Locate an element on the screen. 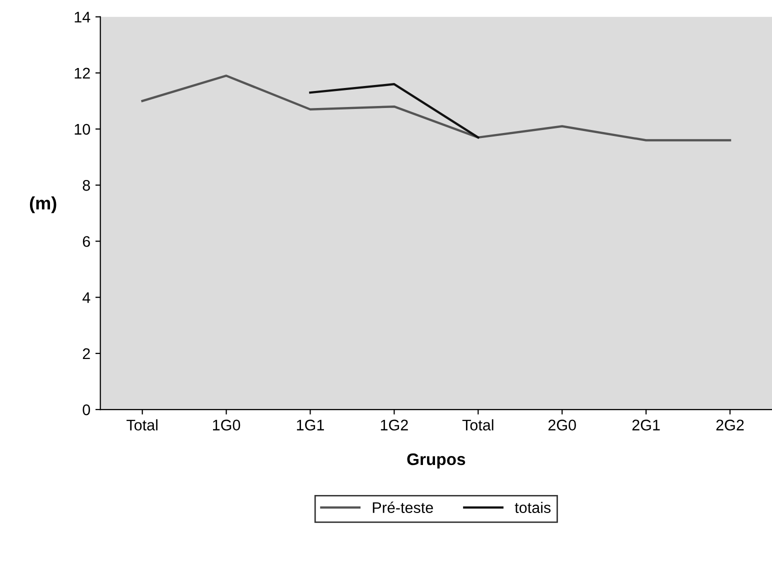 This screenshot has height=561, width=772. y-tick-label: 12 is located at coordinates (82, 73).